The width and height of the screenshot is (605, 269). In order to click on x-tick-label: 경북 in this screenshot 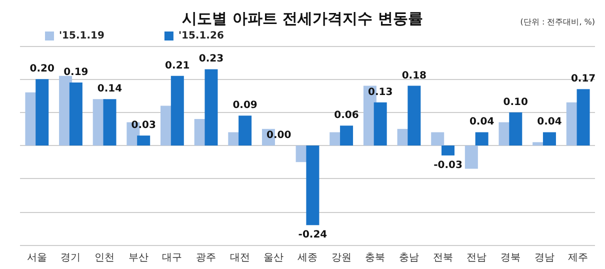, I will do `click(510, 258)`.